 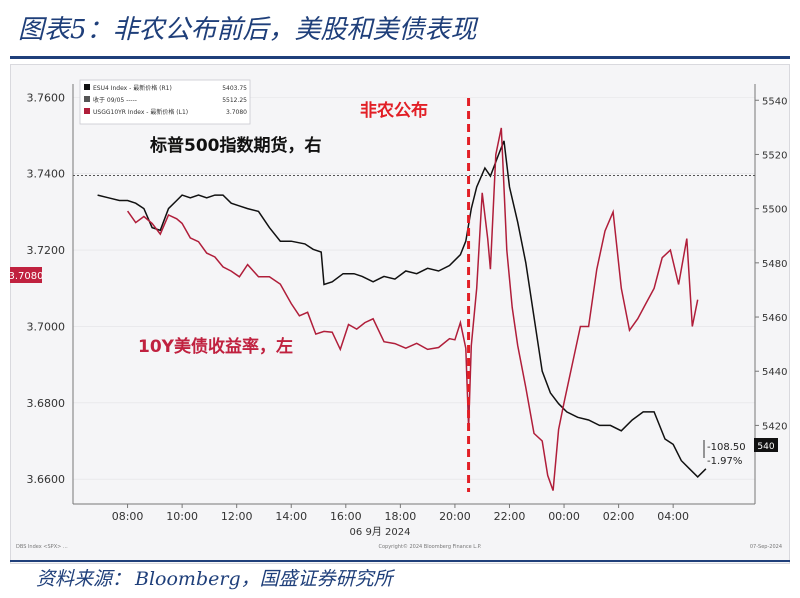 I want to click on x-axis-tick-label: 12:00, so click(x=237, y=516).